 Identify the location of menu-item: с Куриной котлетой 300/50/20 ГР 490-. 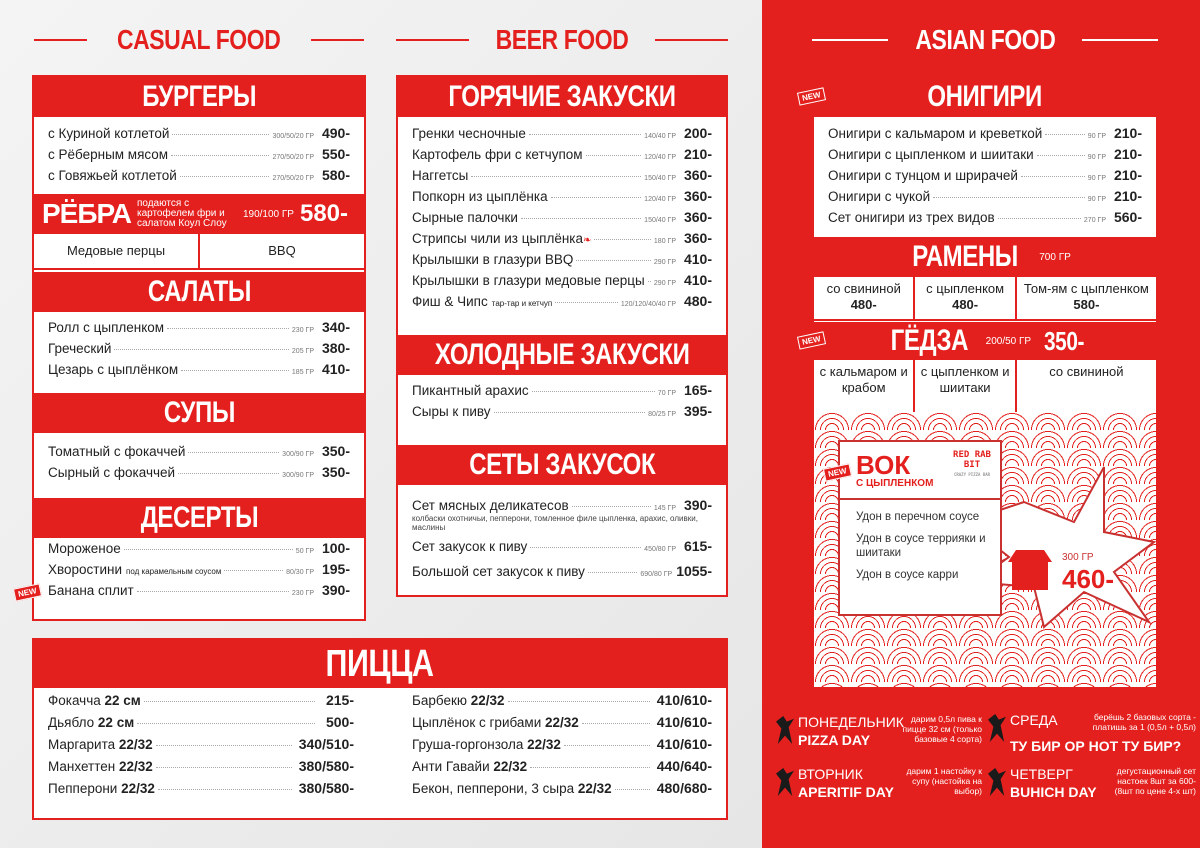
(199, 135).